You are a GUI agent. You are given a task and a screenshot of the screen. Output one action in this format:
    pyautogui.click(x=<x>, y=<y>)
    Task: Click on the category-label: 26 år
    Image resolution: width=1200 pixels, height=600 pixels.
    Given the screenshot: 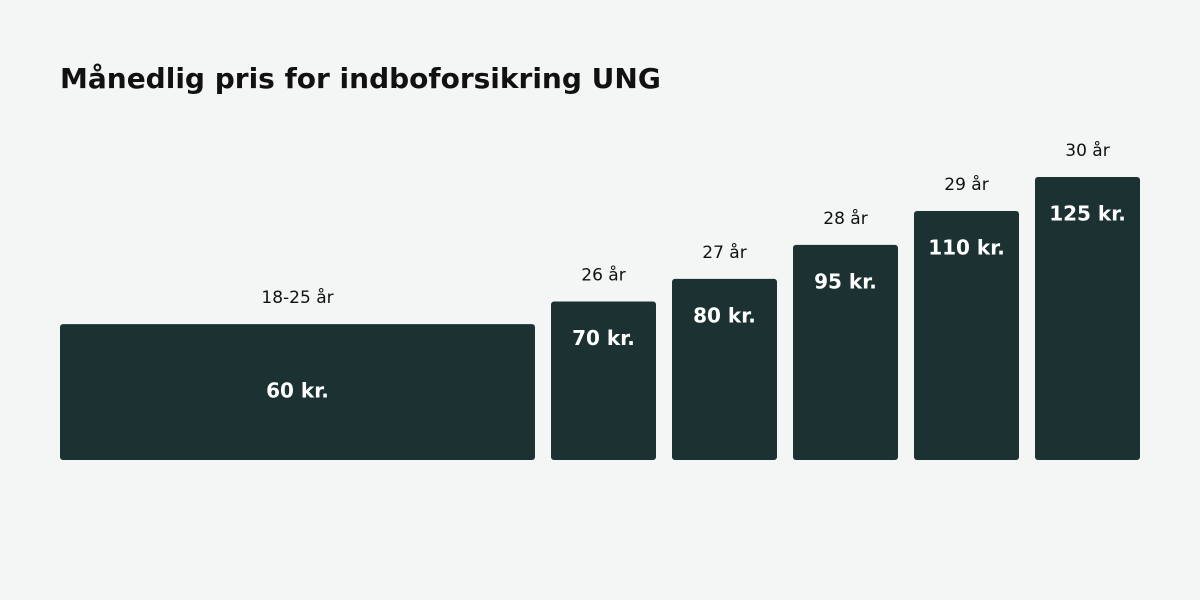 What is the action you would take?
    pyautogui.click(x=603, y=275)
    